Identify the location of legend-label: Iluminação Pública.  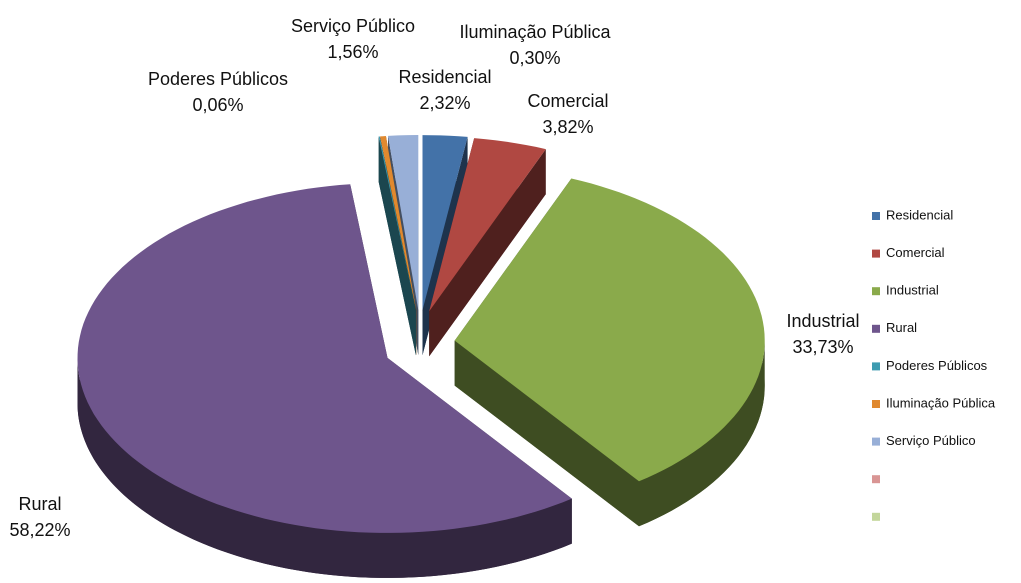
(941, 402).